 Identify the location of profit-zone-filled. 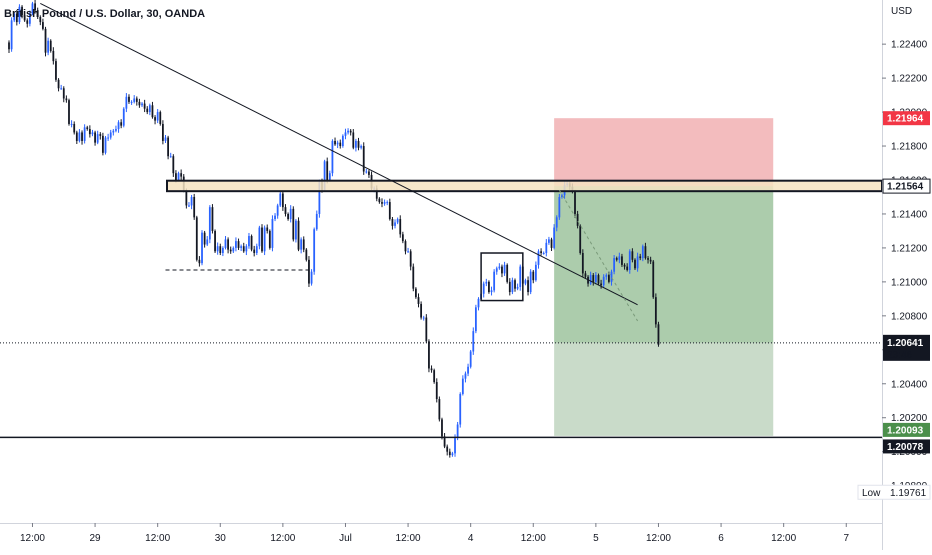
(664, 264).